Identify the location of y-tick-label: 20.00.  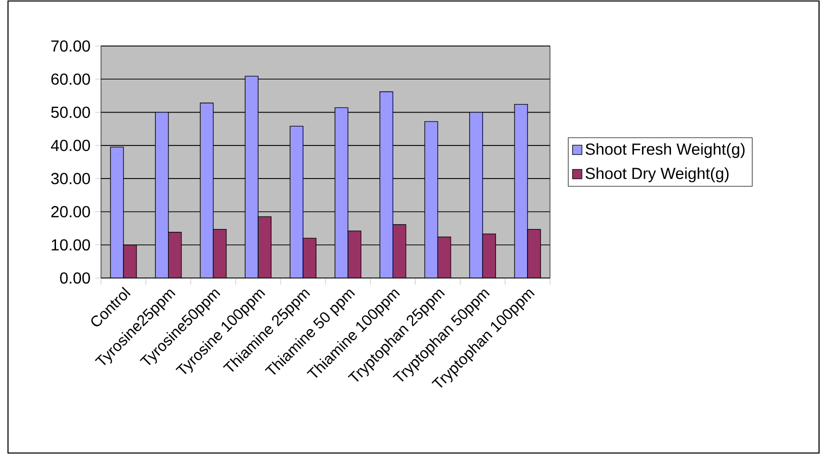
(70, 212).